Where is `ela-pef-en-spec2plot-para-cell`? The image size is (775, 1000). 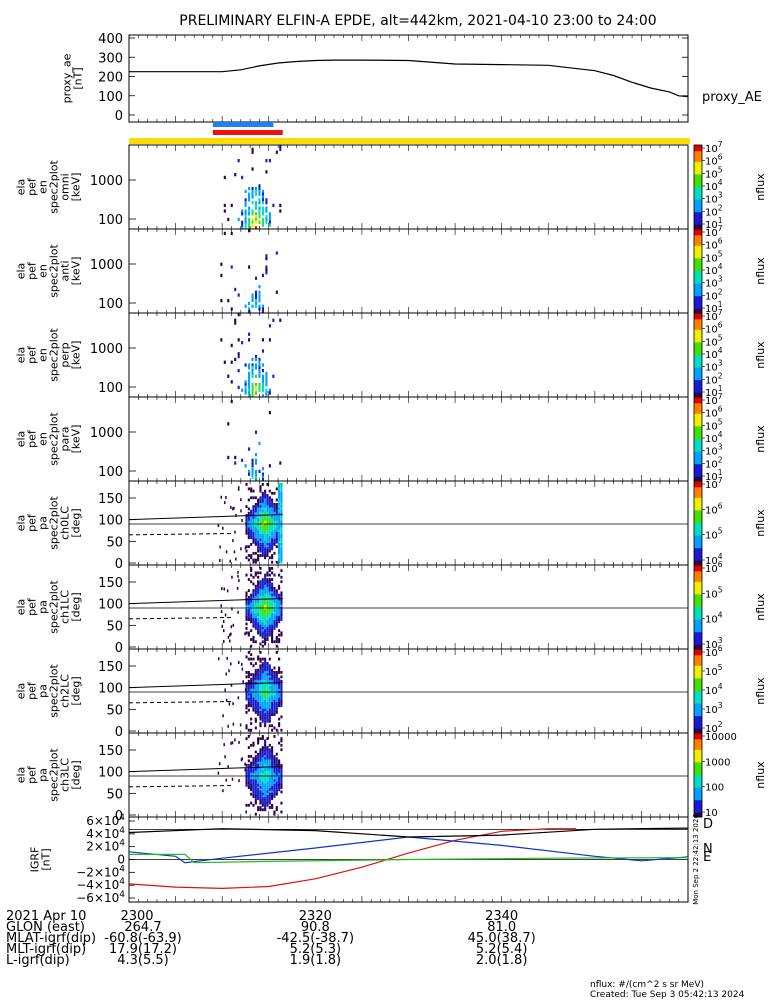
ela-pef-en-spec2plot-para-cell is located at coordinates (252, 471).